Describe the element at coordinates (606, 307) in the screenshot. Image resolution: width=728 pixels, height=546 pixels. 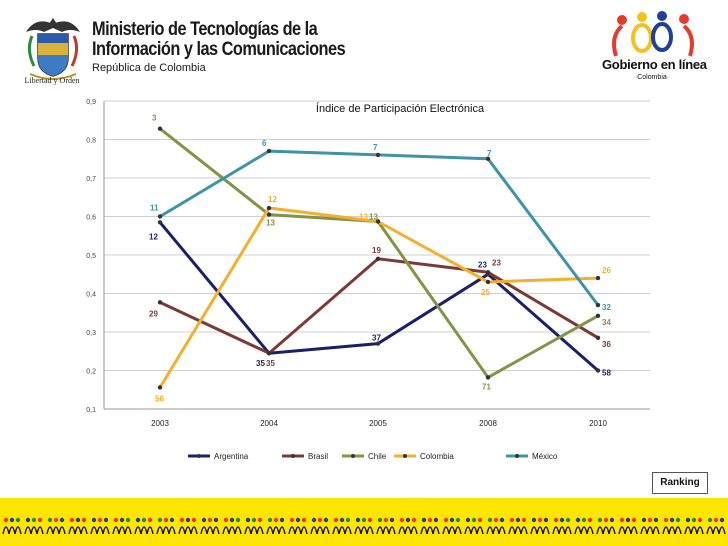
I see `rank-label: 32` at that location.